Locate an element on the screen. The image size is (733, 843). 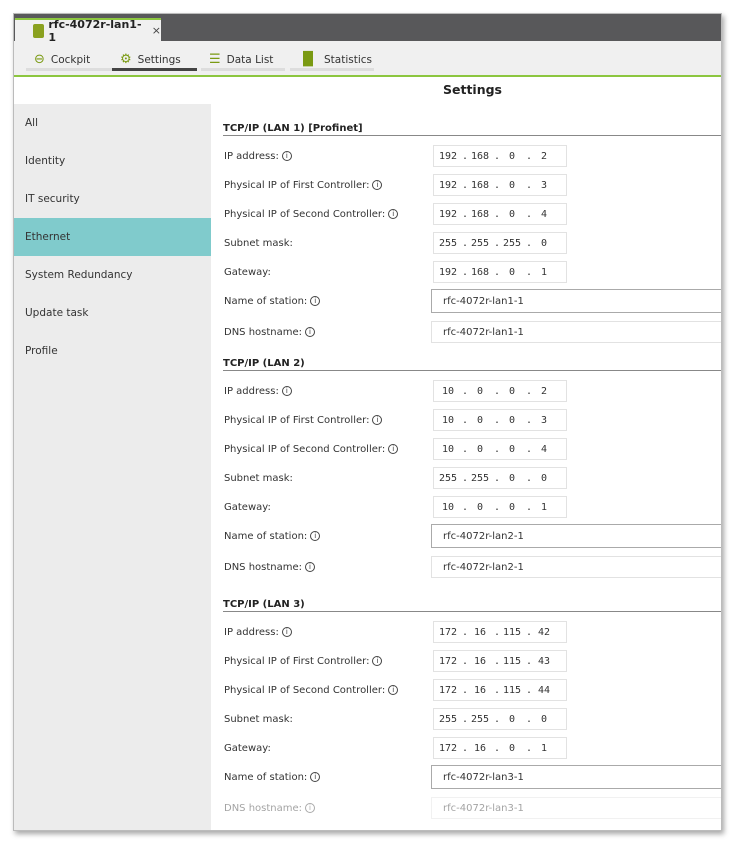
gateway-ip-field: 172. 16. 0. 1 is located at coordinates (500, 748).